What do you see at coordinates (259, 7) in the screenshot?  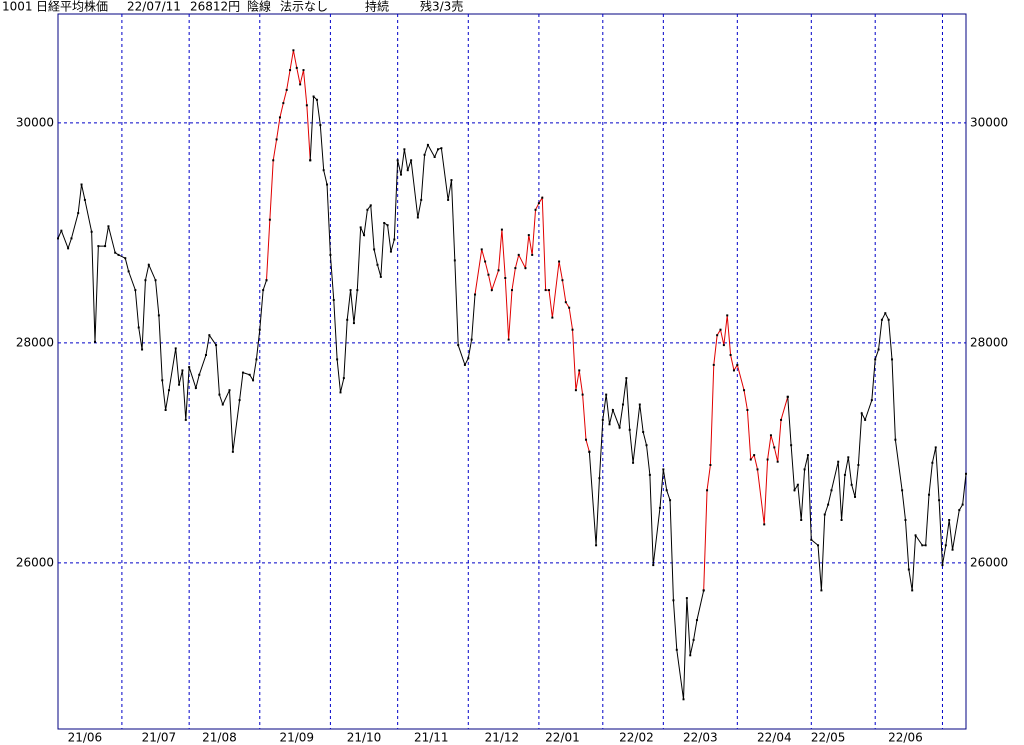 I see `title-part: 陰線` at bounding box center [259, 7].